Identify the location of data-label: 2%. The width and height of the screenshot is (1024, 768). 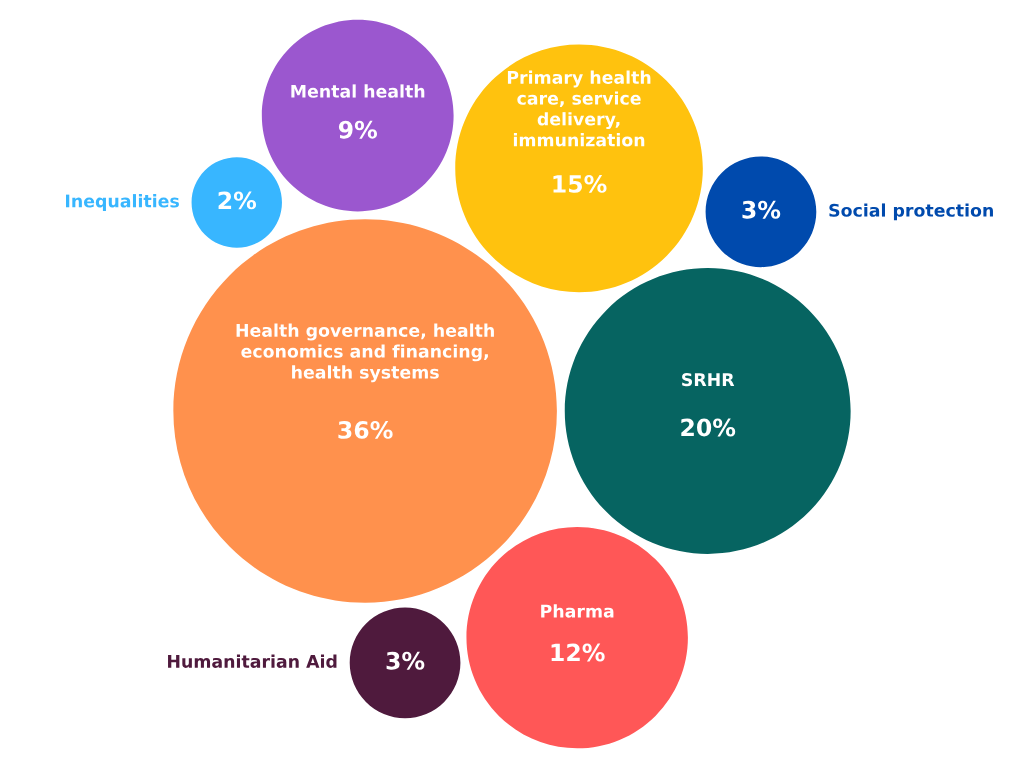
(237, 200).